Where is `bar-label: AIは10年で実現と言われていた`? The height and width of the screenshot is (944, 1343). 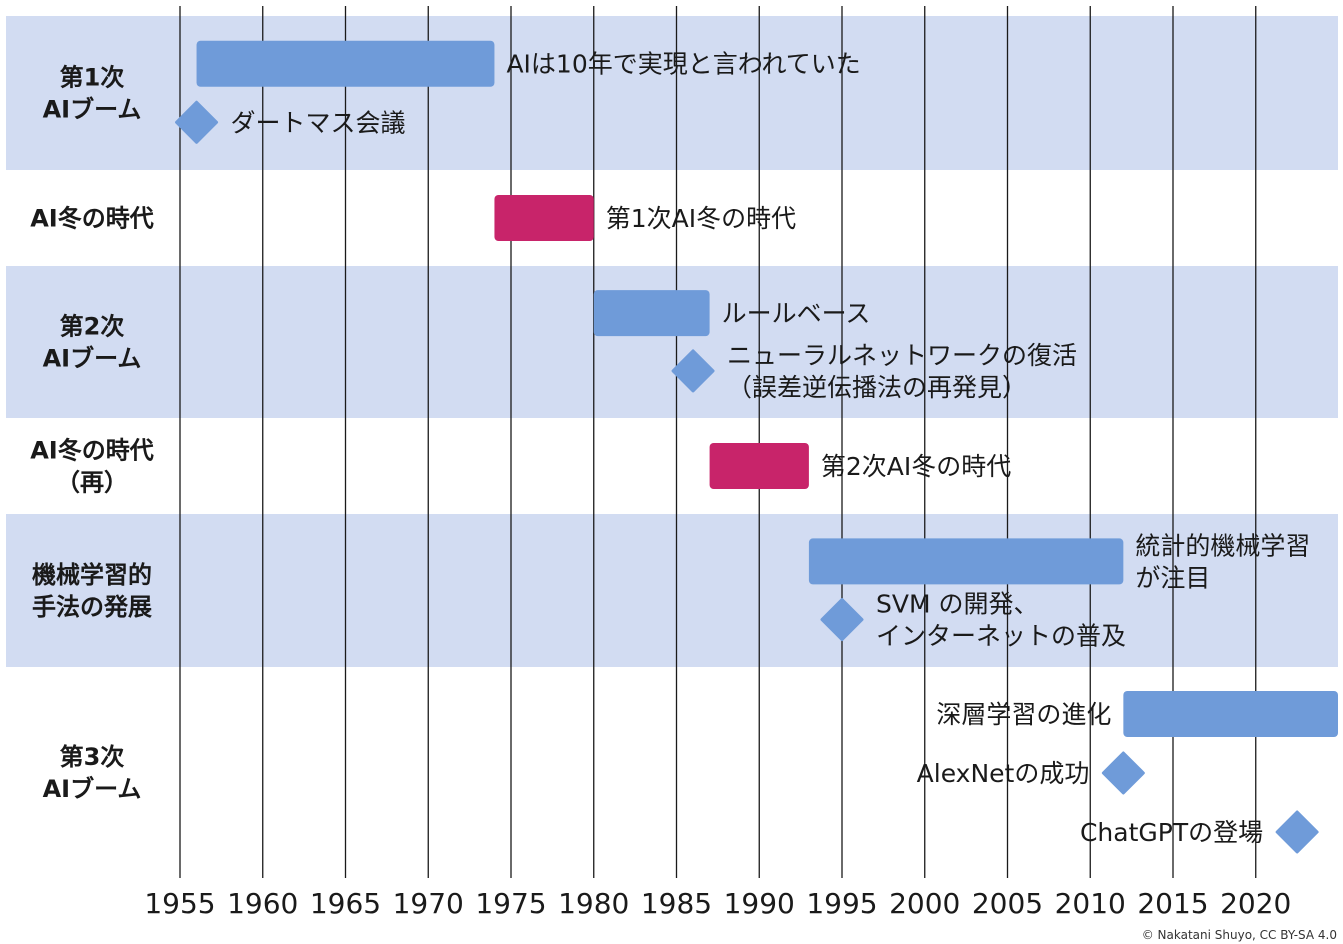
bar-label: AIは10年で実現と言われていた is located at coordinates (683, 64).